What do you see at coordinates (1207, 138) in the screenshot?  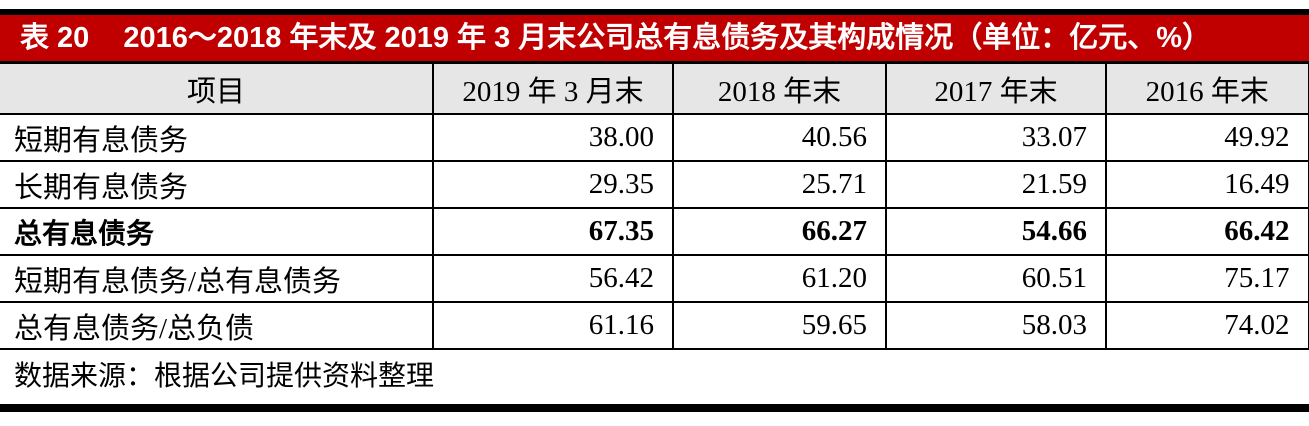 I see `row-value: 49.92` at bounding box center [1207, 138].